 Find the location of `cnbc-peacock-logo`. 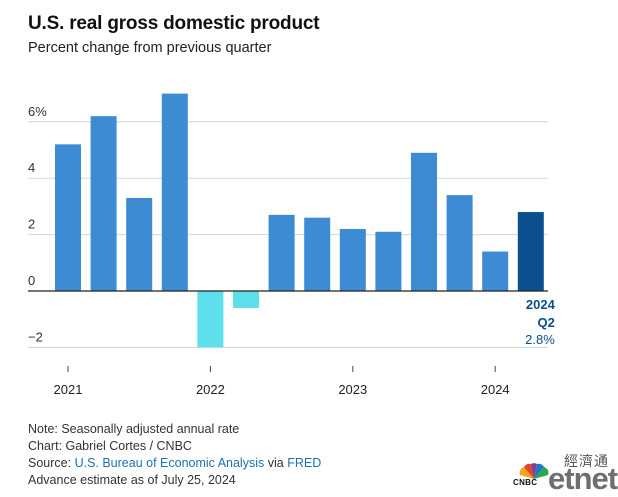

cnbc-peacock-logo is located at coordinates (534, 471).